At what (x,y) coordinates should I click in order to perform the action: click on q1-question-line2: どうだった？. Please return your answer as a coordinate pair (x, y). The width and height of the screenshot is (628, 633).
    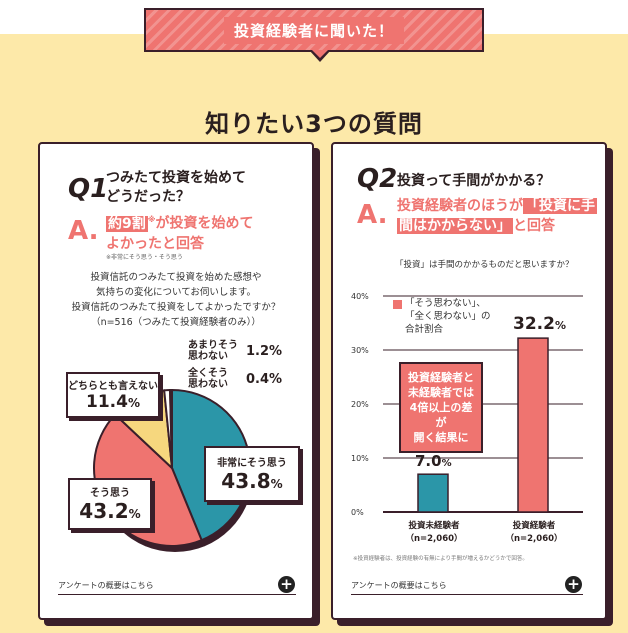
    Looking at the image, I should click on (148, 197).